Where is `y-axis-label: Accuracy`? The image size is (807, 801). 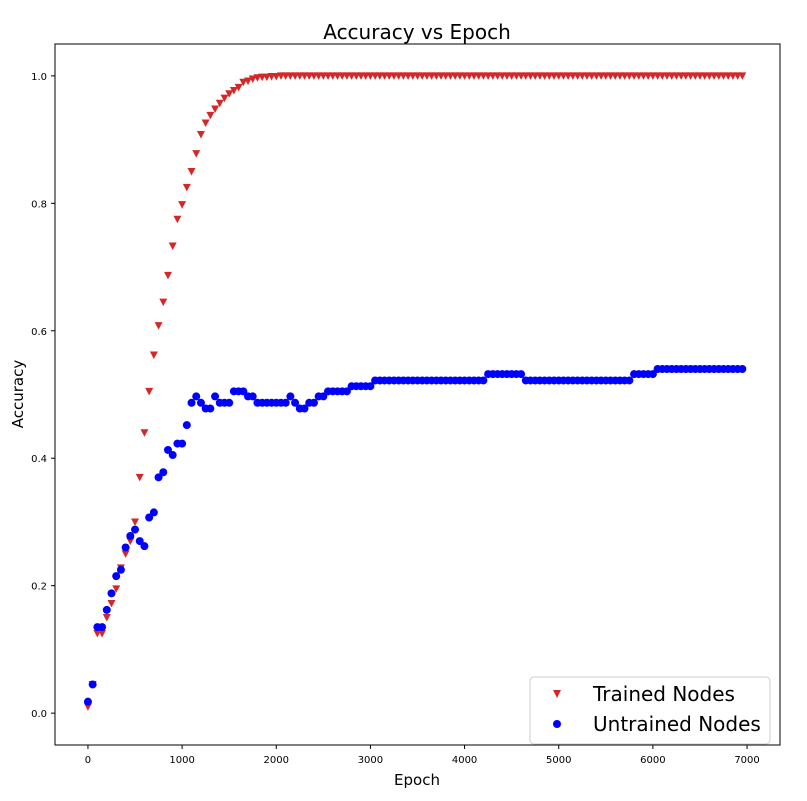
y-axis-label: Accuracy is located at coordinates (18, 394).